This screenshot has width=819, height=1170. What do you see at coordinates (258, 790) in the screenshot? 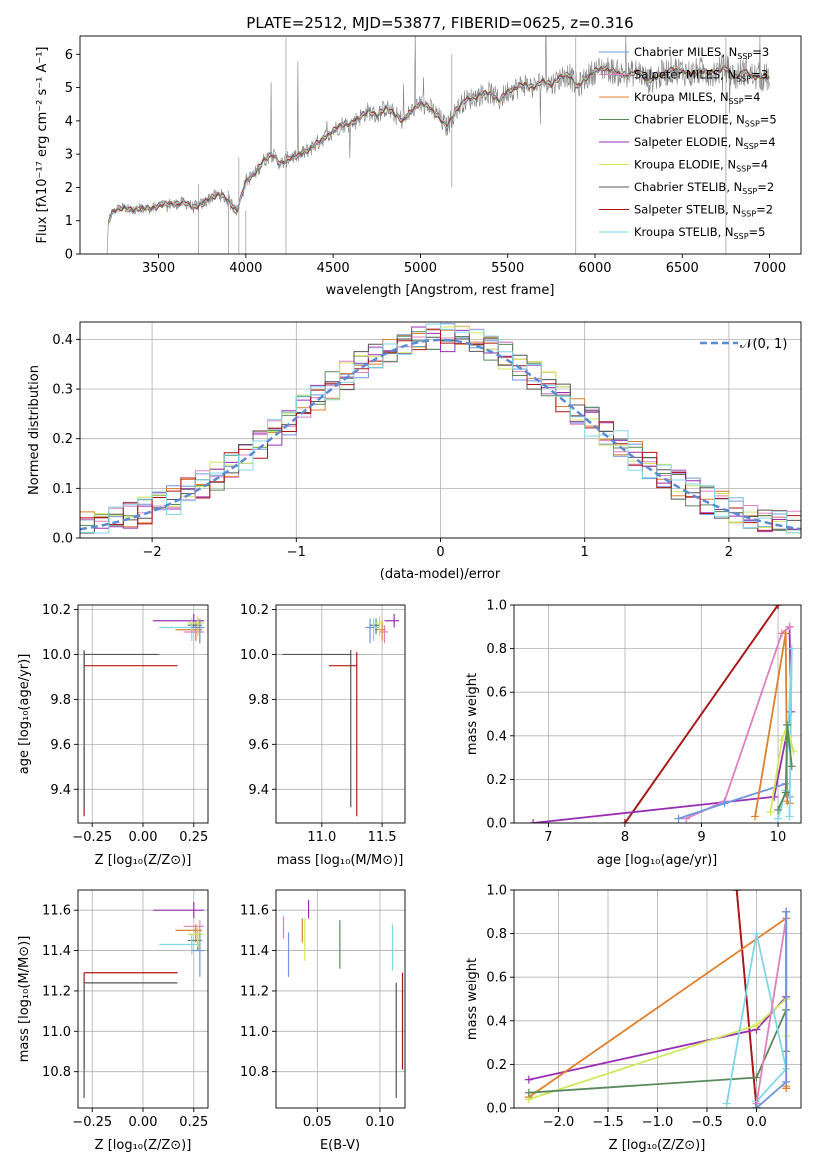
I see `y-tick-label: 9.4` at bounding box center [258, 790].